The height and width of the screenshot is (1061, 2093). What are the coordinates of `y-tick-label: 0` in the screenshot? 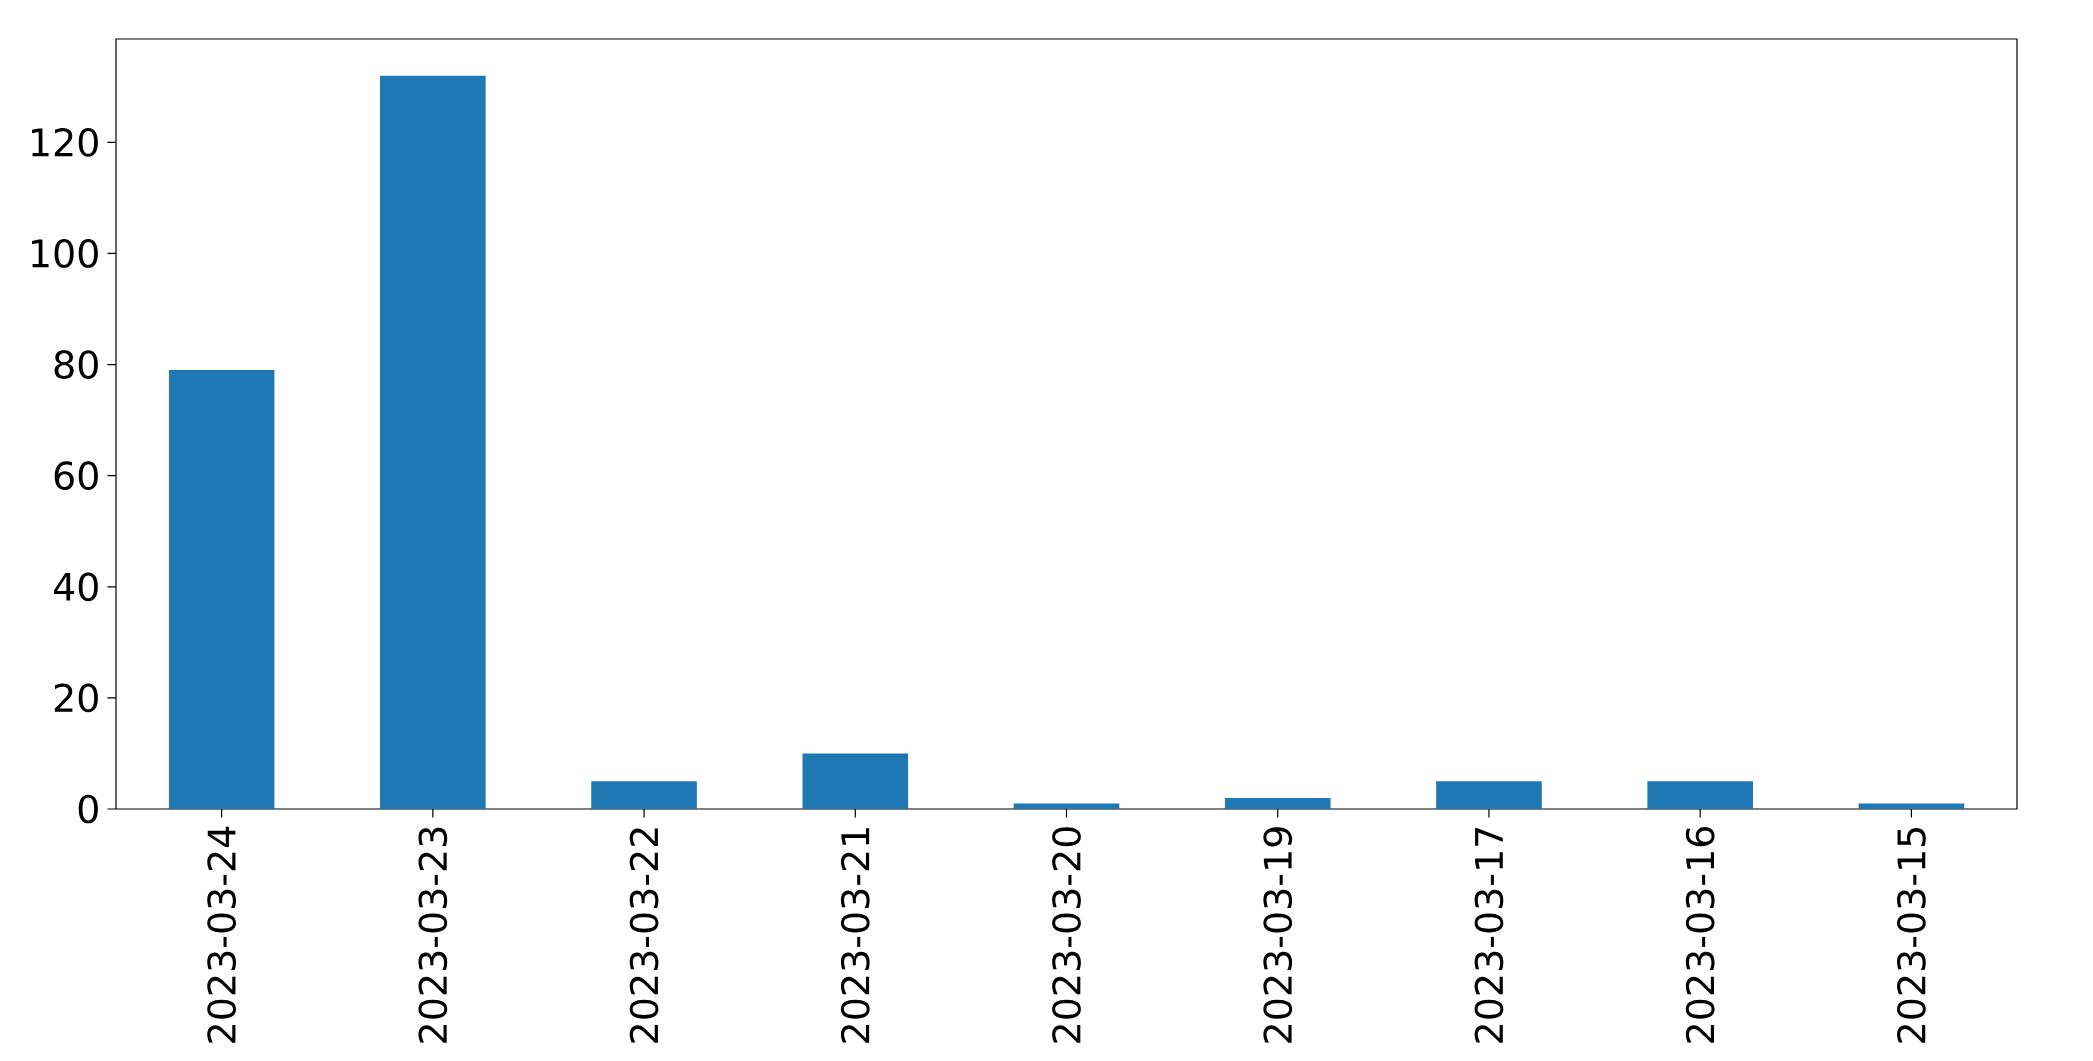 It's located at (88, 809).